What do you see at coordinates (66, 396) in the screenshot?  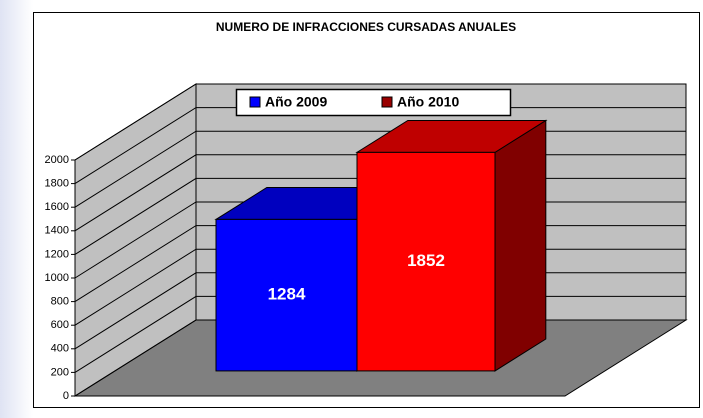 I see `y-tick-label: 0` at bounding box center [66, 396].